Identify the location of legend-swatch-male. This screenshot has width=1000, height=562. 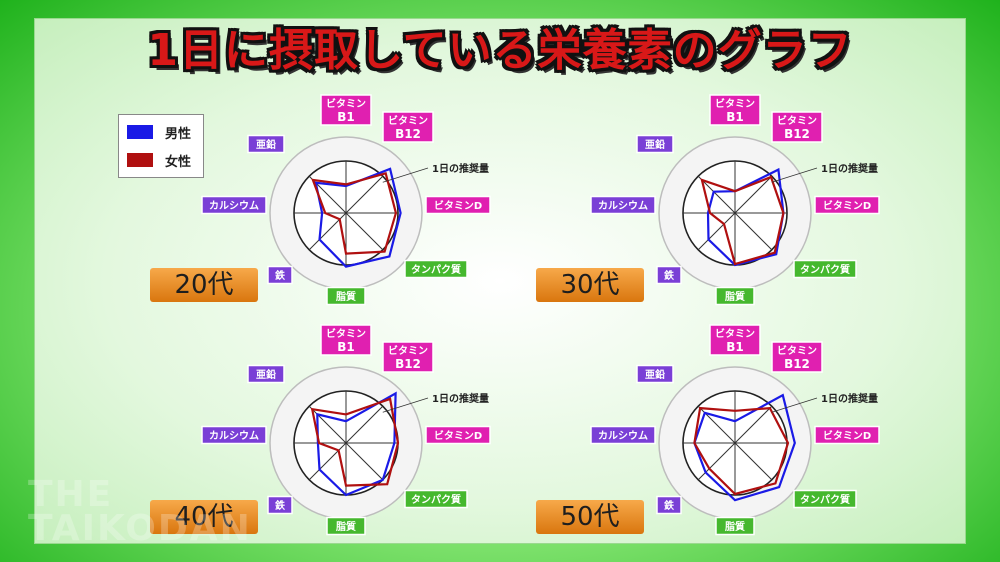
(140, 132).